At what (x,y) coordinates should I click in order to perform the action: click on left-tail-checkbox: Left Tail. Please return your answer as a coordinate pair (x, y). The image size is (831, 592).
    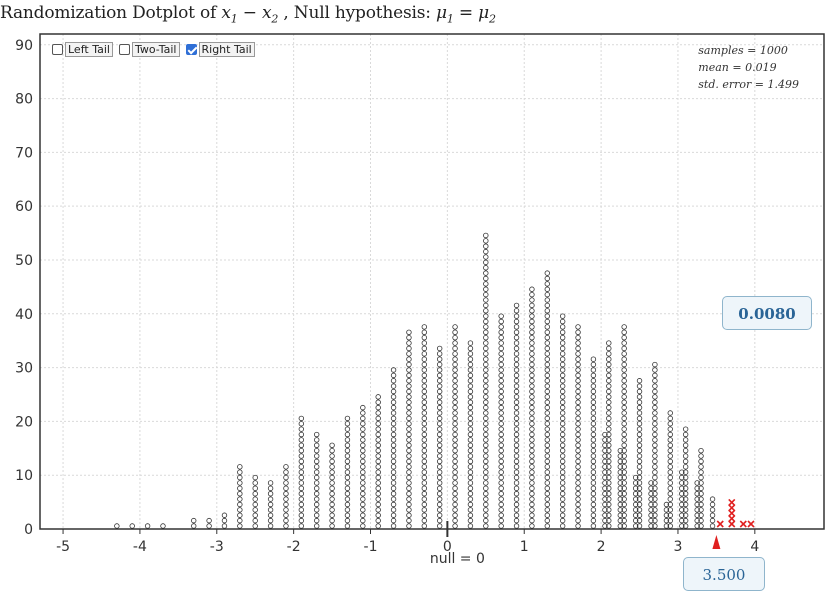
    Looking at the image, I should click on (82, 49).